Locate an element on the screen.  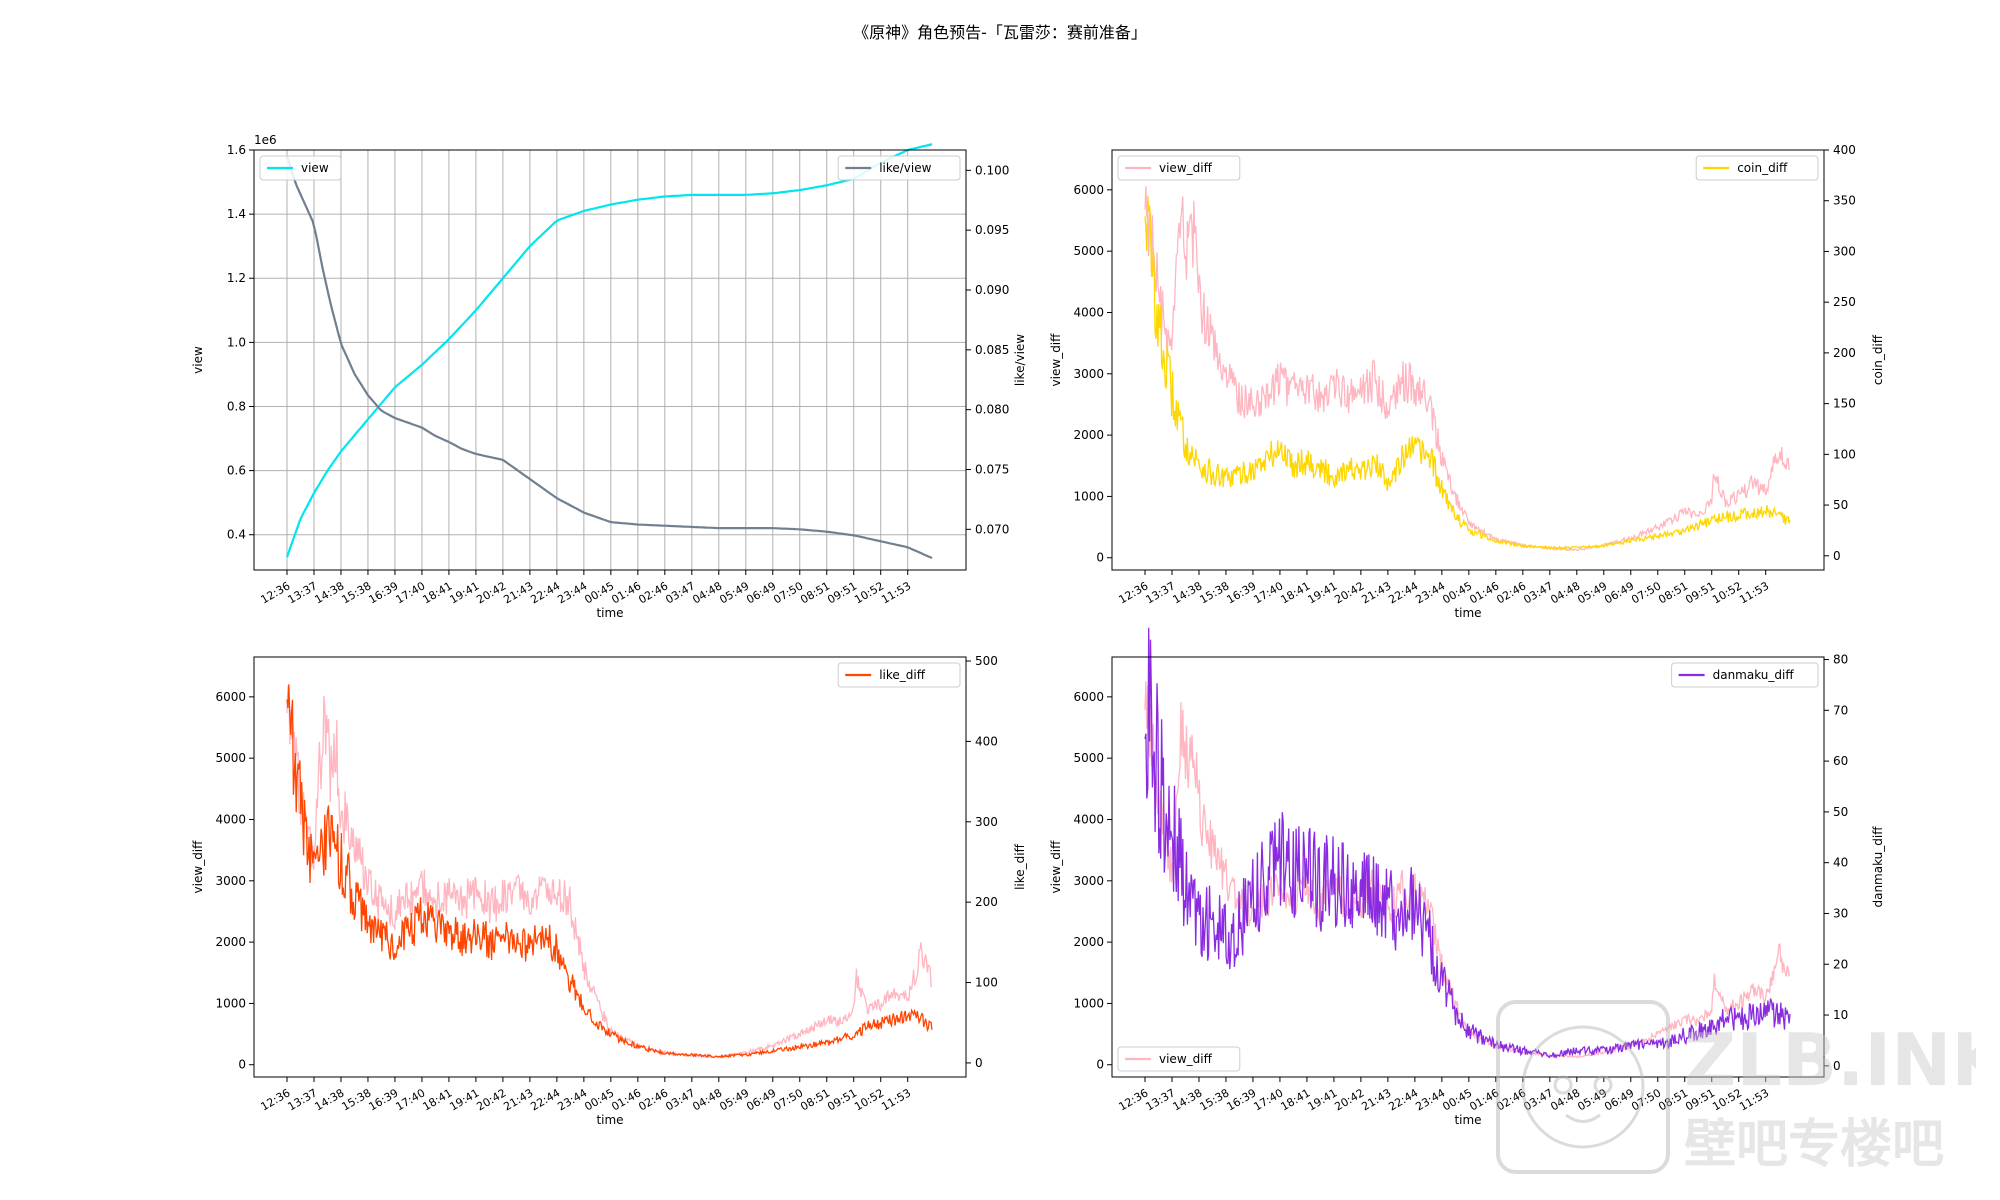
legend-label: view_diff is located at coordinates (1186, 168).